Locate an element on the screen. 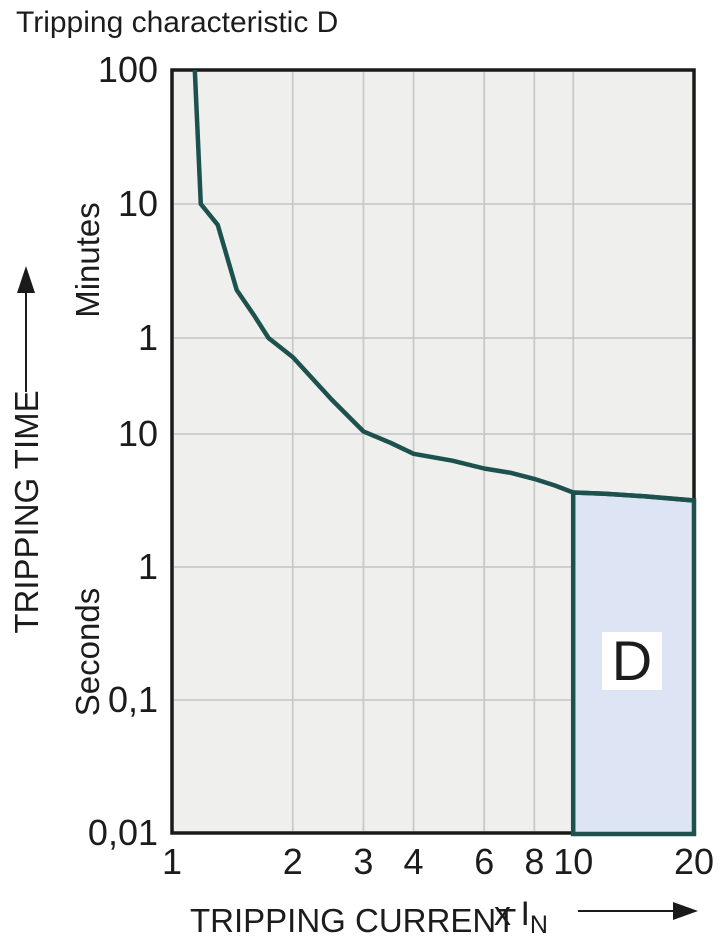  y-tick-label: 100 is located at coordinates (127, 69).